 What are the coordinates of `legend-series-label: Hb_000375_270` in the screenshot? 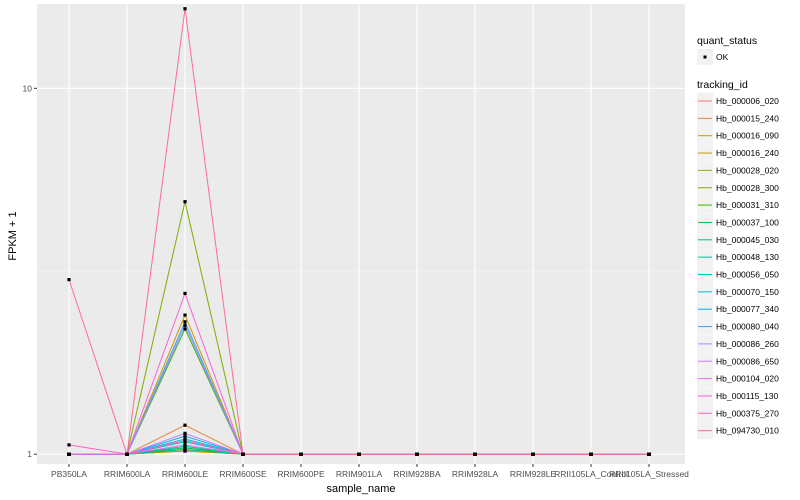 It's located at (747, 413).